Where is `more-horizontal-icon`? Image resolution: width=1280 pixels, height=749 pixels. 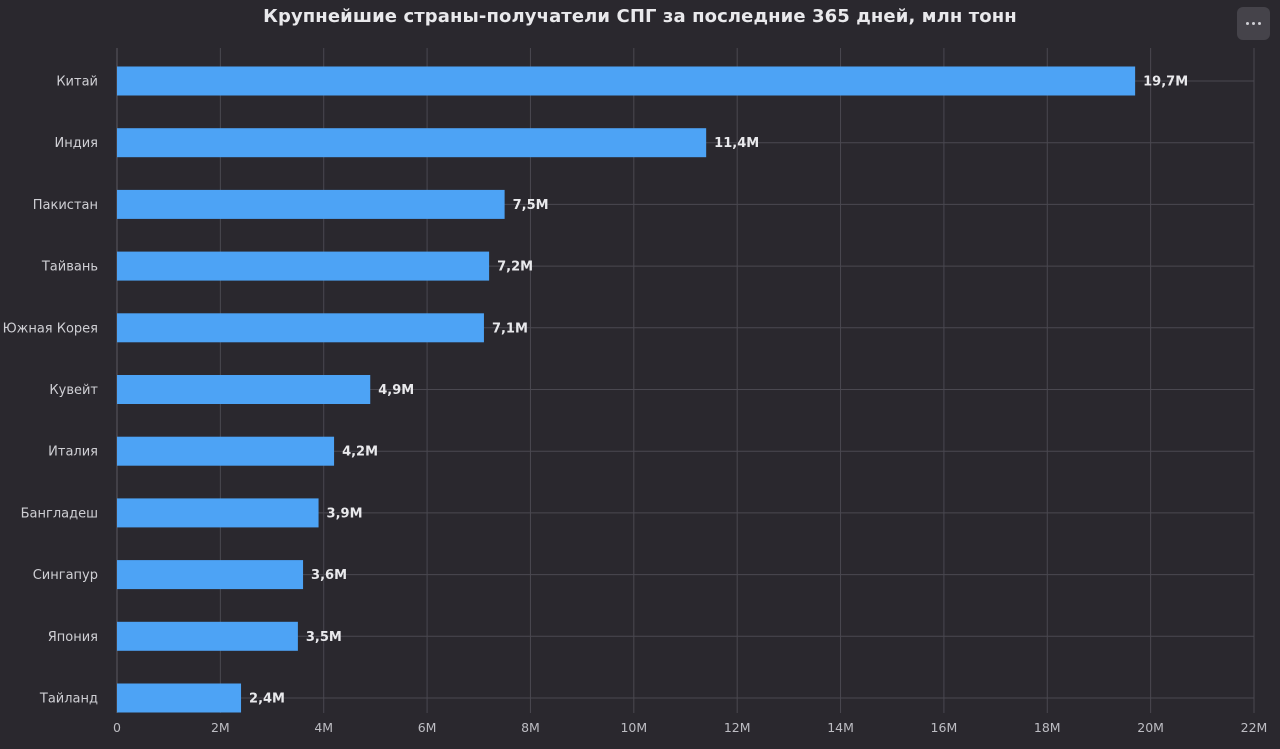 more-horizontal-icon is located at coordinates (1253, 23).